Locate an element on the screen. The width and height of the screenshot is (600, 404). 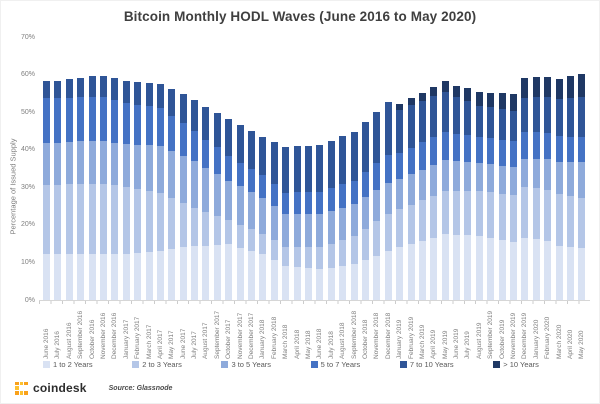
x-axis-label-cell: February 2017 is located at coordinates (137, 331).